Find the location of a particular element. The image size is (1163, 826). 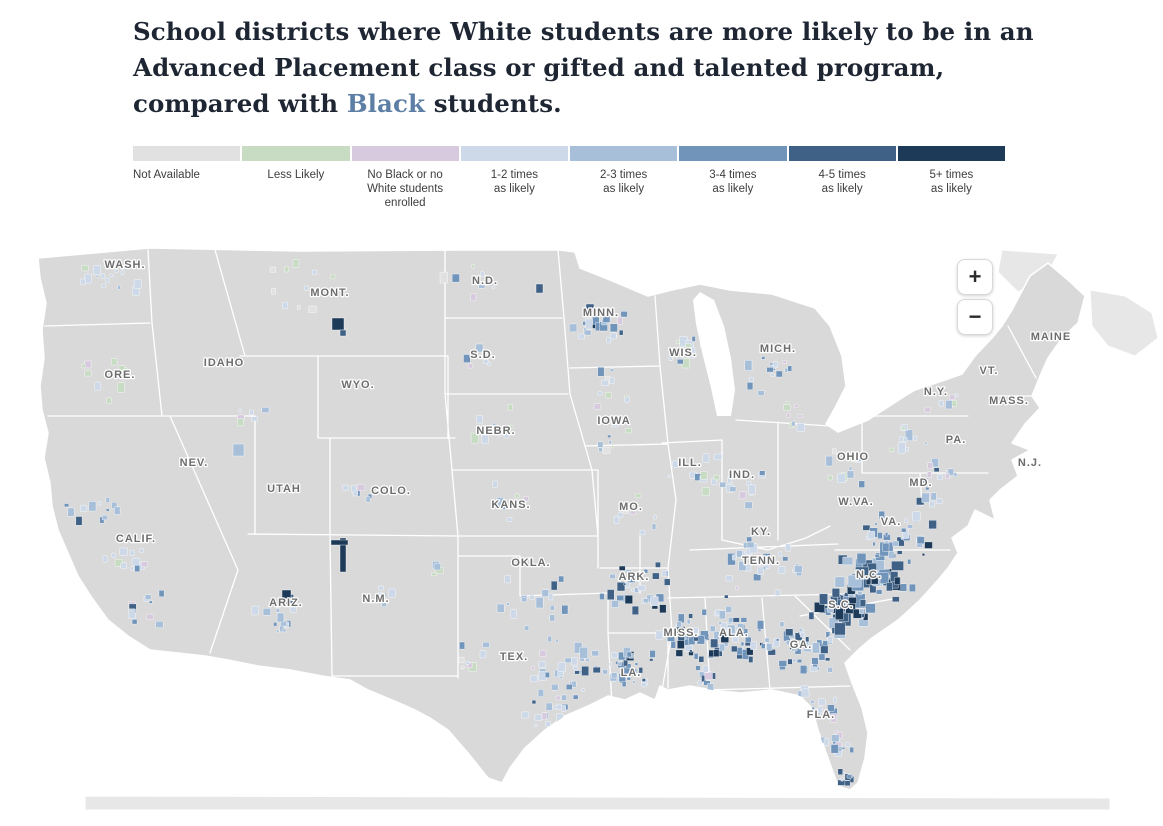

state-label-tex: TEX. is located at coordinates (514, 657).